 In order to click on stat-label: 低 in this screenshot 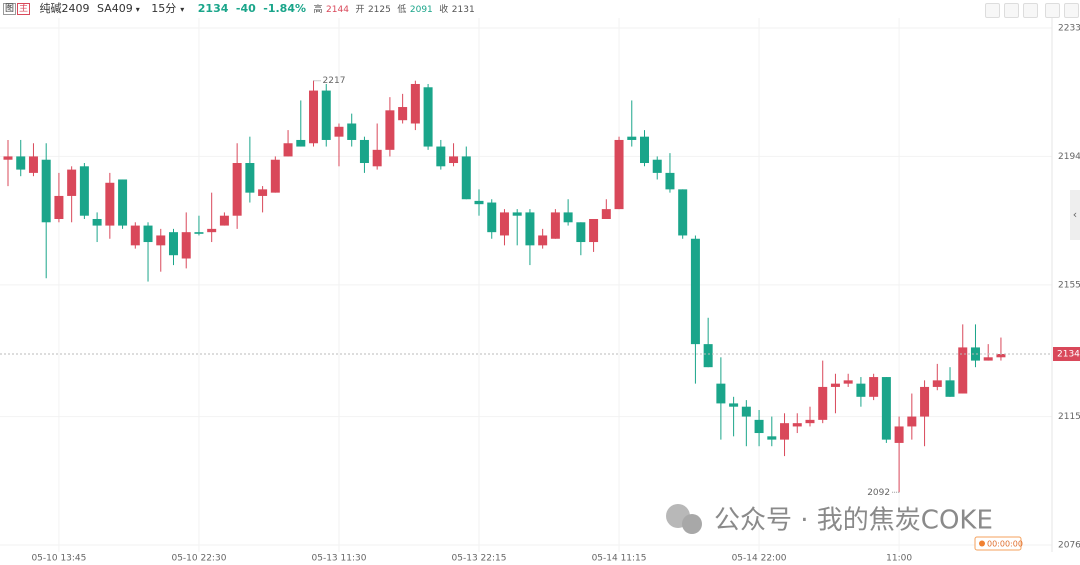, I will do `click(402, 10)`.